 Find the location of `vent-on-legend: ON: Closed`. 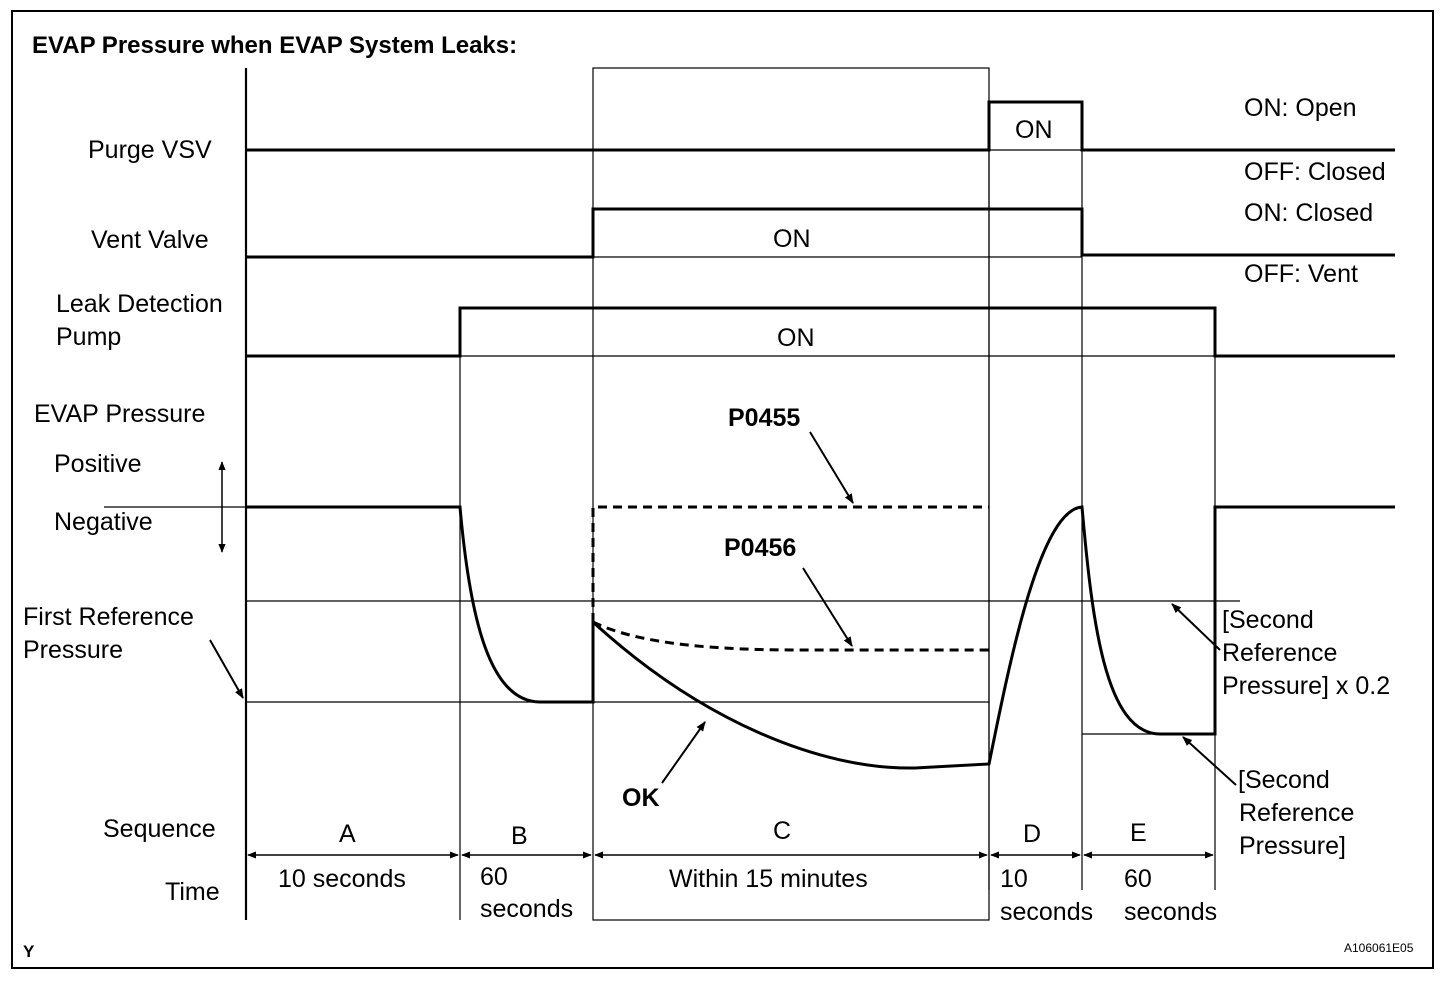

vent-on-legend: ON: Closed is located at coordinates (1308, 213).